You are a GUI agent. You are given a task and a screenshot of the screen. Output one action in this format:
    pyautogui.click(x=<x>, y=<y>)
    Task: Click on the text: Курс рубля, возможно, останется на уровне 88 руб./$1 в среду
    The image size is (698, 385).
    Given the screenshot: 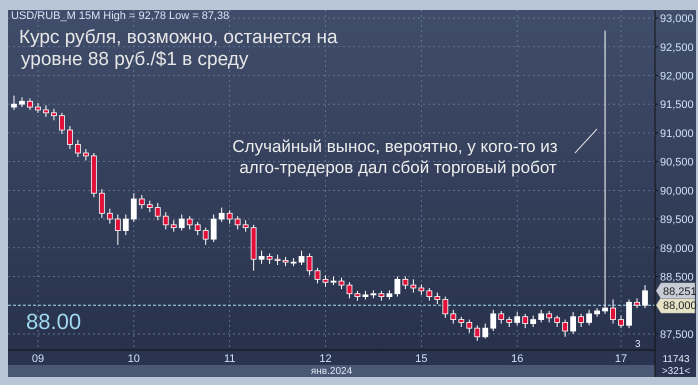 What is the action you would take?
    pyautogui.click(x=178, y=48)
    